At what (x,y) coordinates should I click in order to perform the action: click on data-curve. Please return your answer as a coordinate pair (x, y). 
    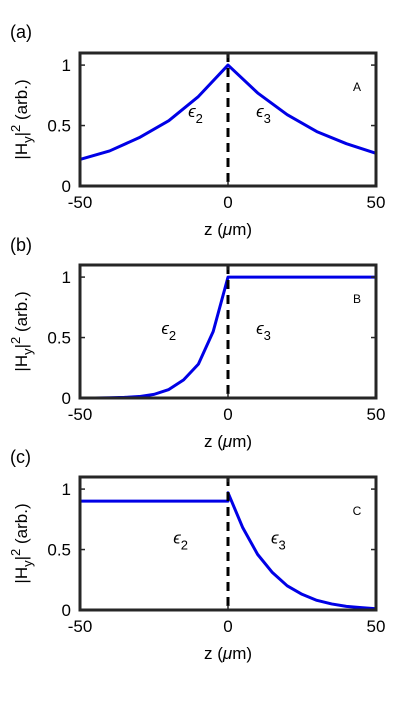
    Looking at the image, I should click on (228, 112).